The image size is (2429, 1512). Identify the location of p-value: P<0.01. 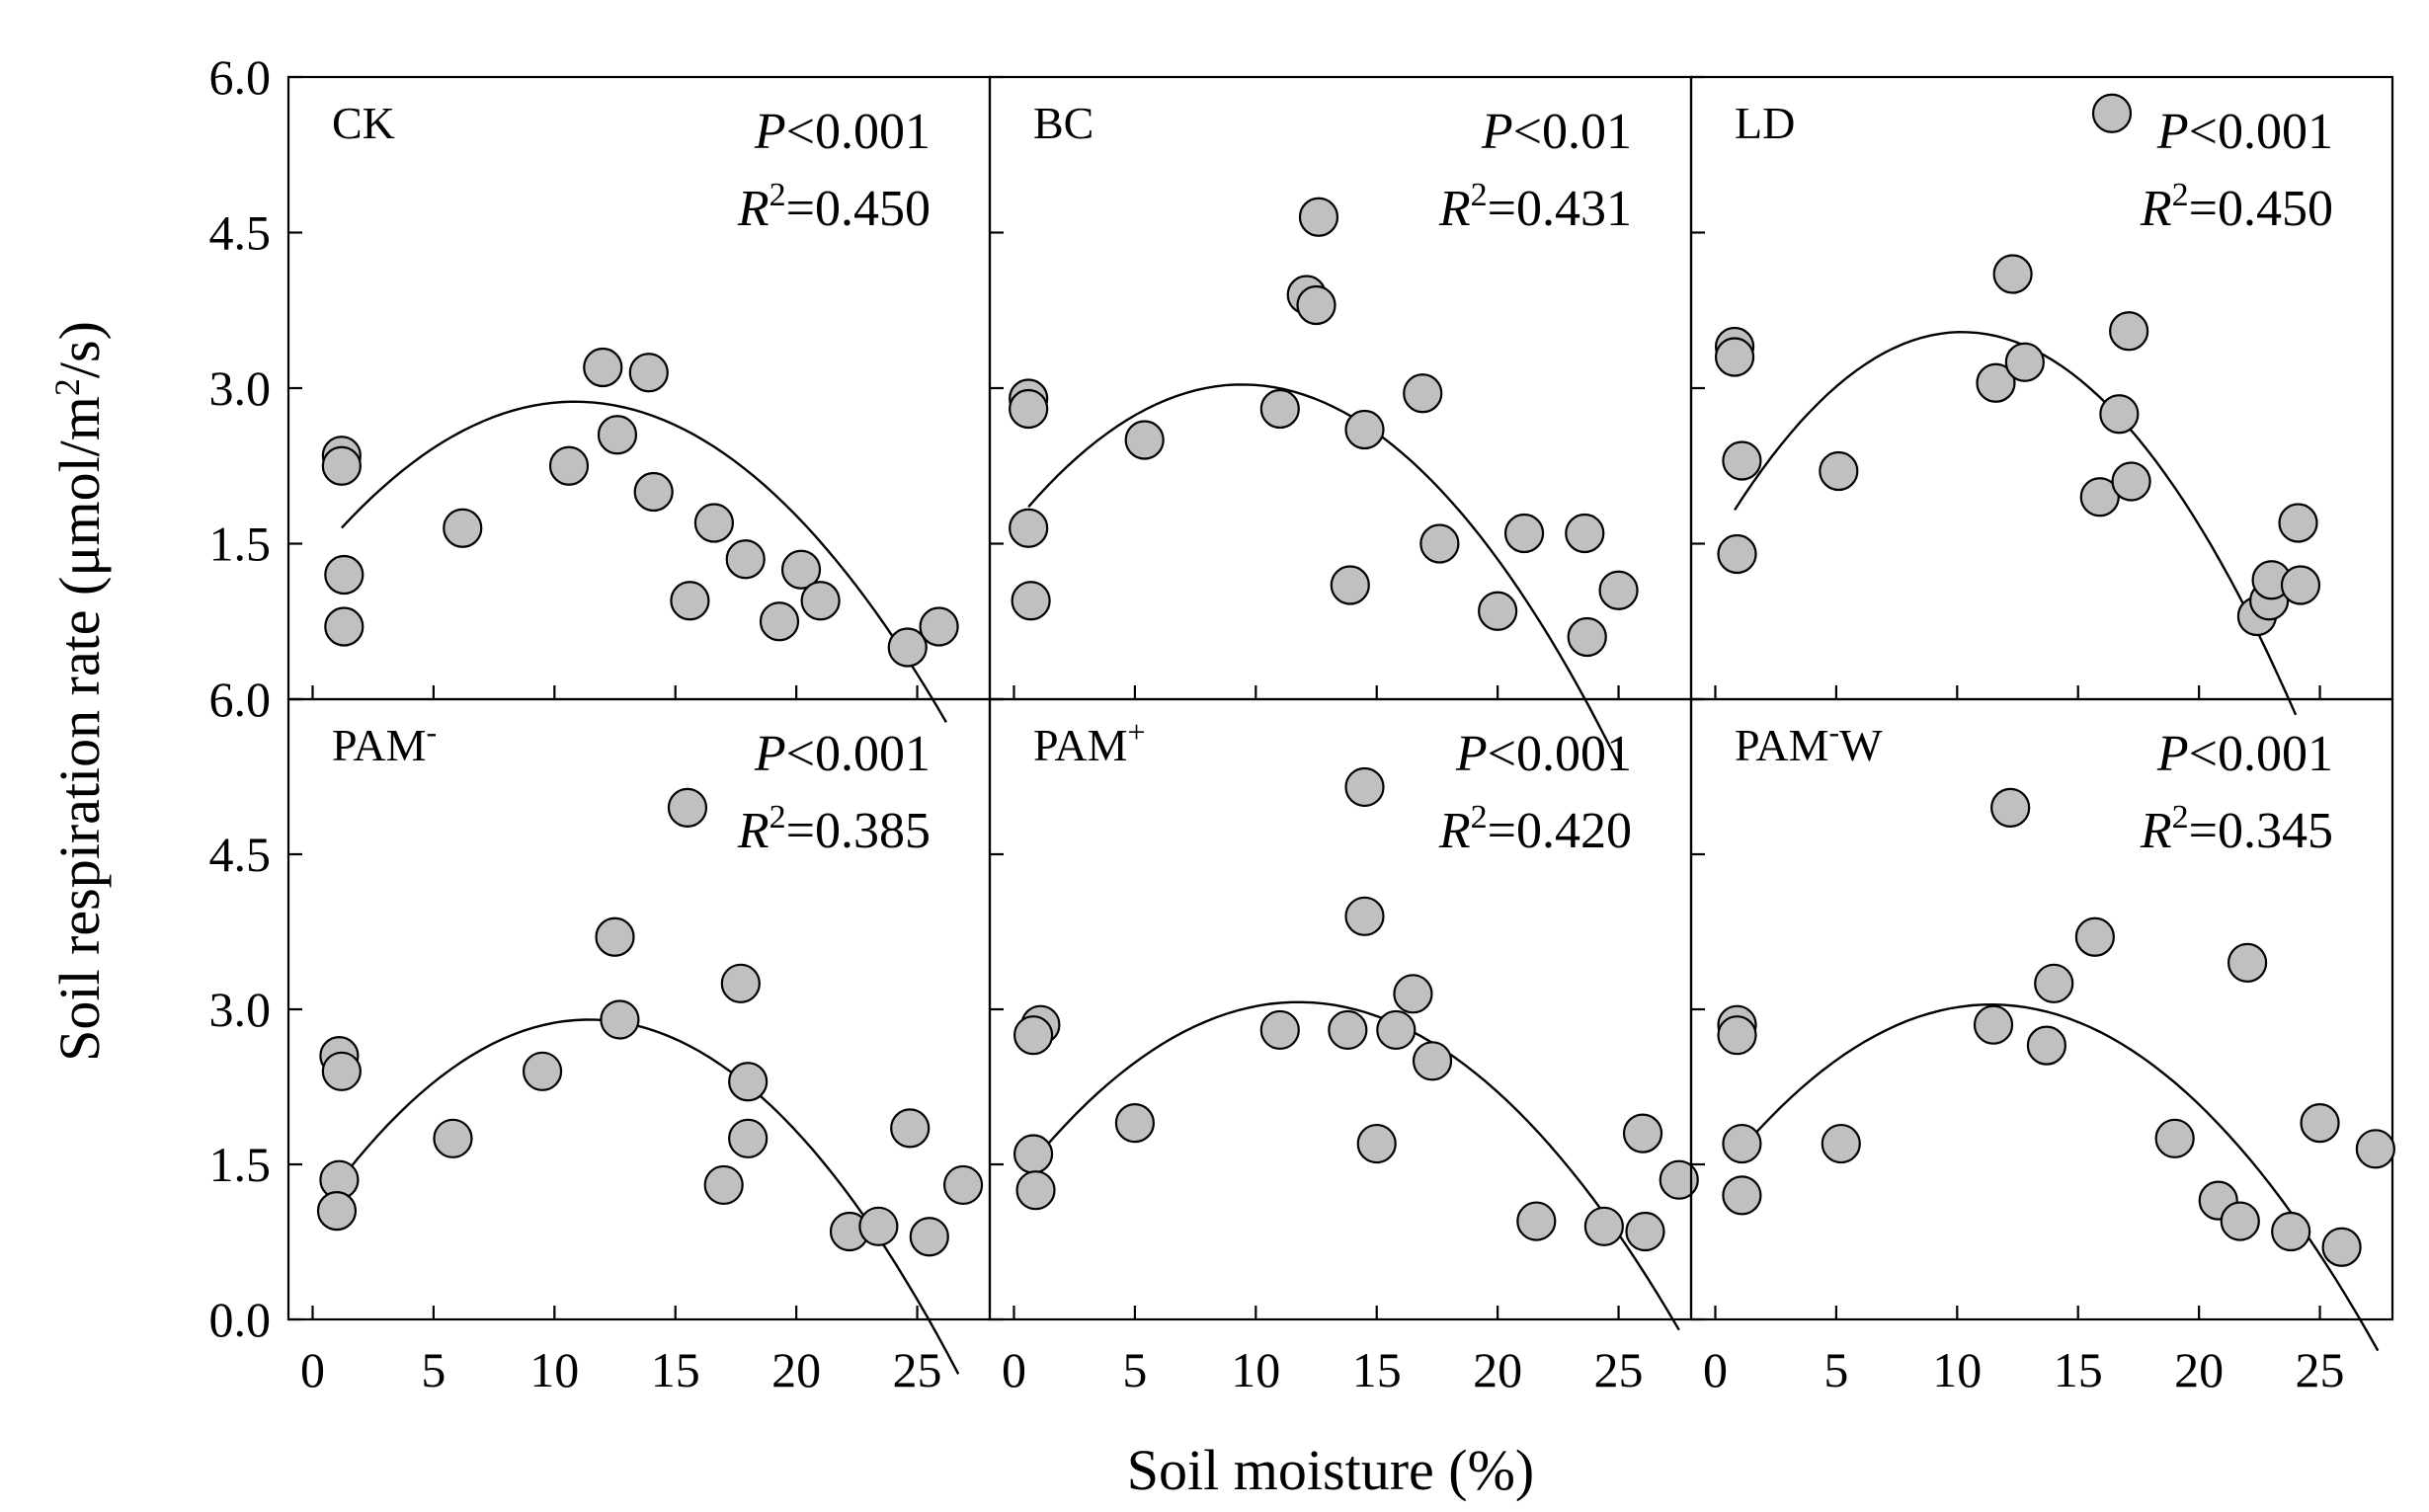
(1556, 132).